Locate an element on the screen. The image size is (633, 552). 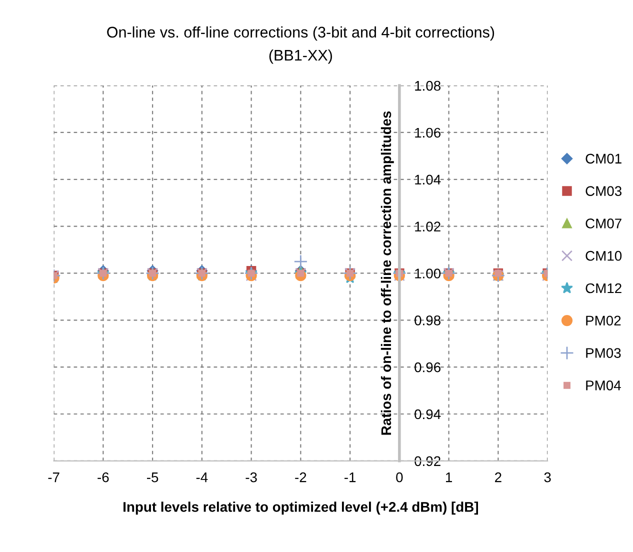
y-tick-label: 0.98 is located at coordinates (427, 320).